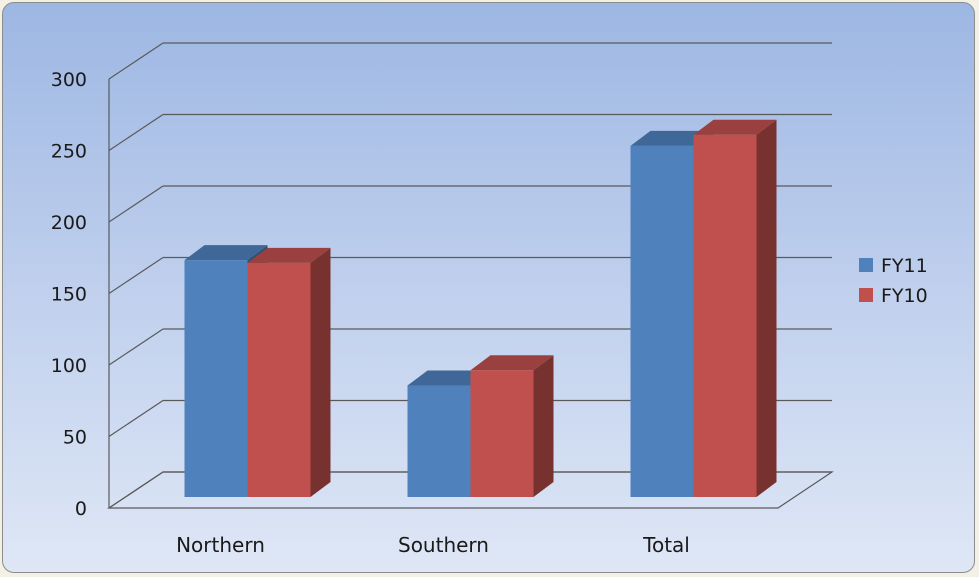 The height and width of the screenshot is (577, 979). What do you see at coordinates (893, 281) in the screenshot?
I see `legend: FY11 FY10` at bounding box center [893, 281].